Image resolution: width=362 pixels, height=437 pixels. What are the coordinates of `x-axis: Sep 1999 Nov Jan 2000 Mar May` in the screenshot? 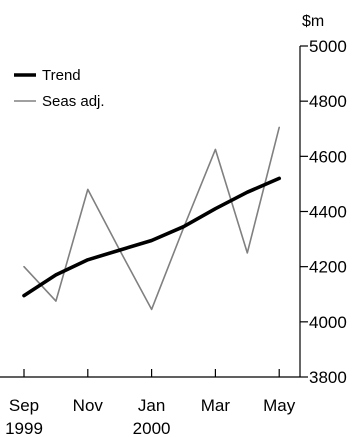 It's located at (150, 403).